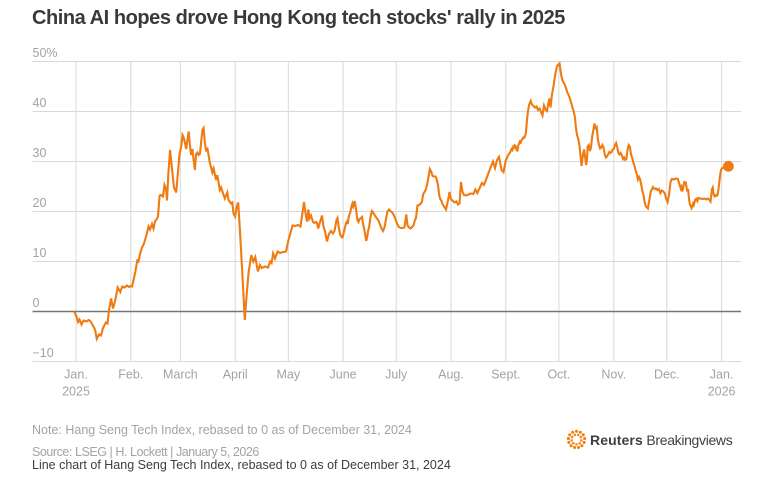 The width and height of the screenshot is (779, 481). I want to click on svg-text: 2025, so click(76, 392).